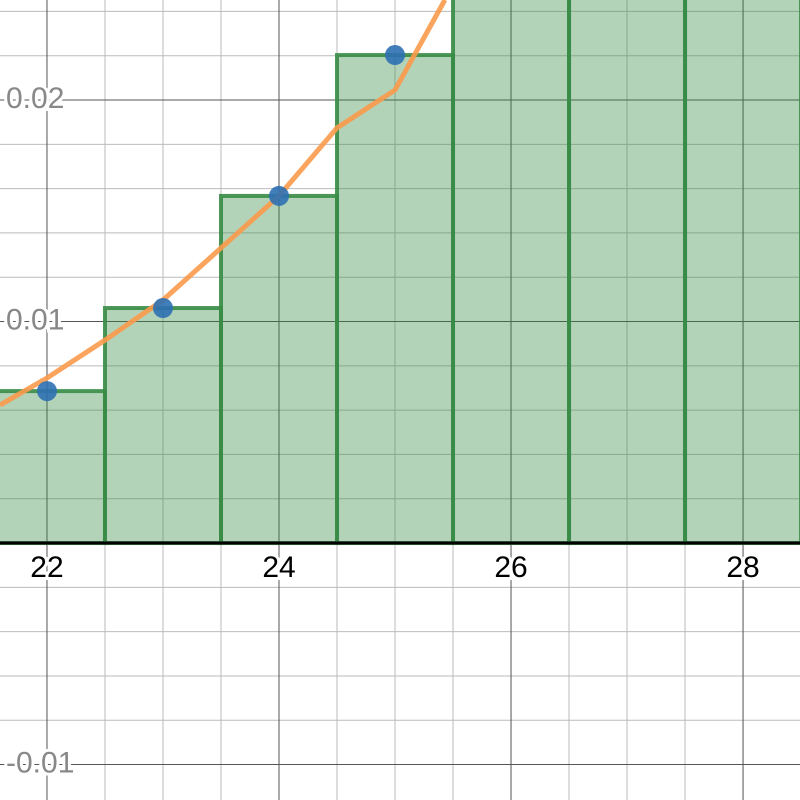  Describe the element at coordinates (742, 567) in the screenshot. I see `x-tick-label: 28` at that location.